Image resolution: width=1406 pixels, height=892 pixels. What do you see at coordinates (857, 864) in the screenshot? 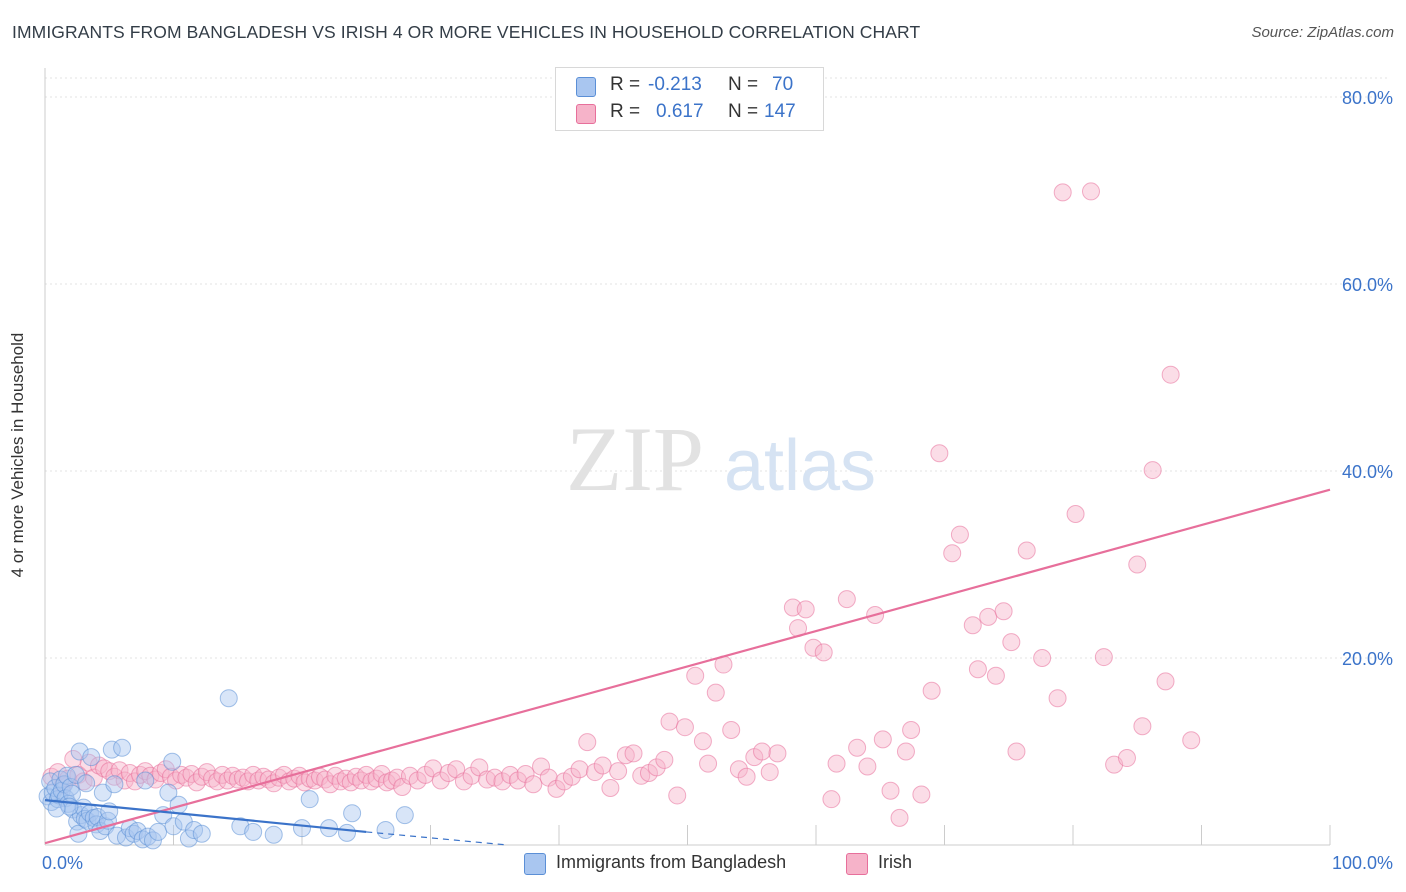
I see `bottom-legend-swatch-irish` at bounding box center [857, 864].